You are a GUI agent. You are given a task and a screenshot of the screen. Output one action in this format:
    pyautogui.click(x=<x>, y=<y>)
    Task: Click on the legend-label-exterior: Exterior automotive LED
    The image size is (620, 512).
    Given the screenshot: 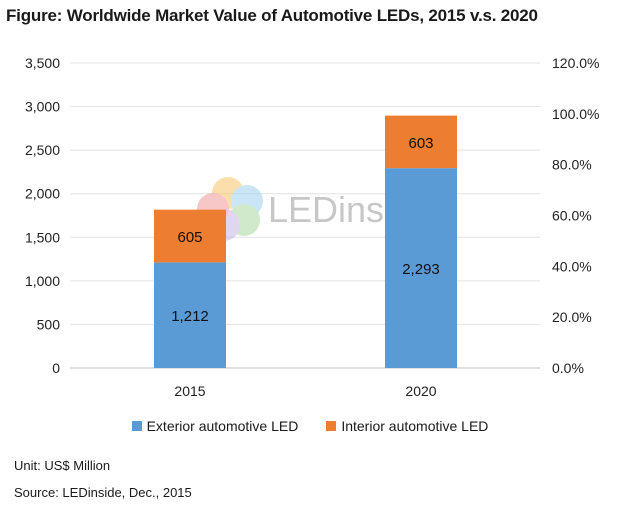 What is the action you would take?
    pyautogui.click(x=222, y=426)
    